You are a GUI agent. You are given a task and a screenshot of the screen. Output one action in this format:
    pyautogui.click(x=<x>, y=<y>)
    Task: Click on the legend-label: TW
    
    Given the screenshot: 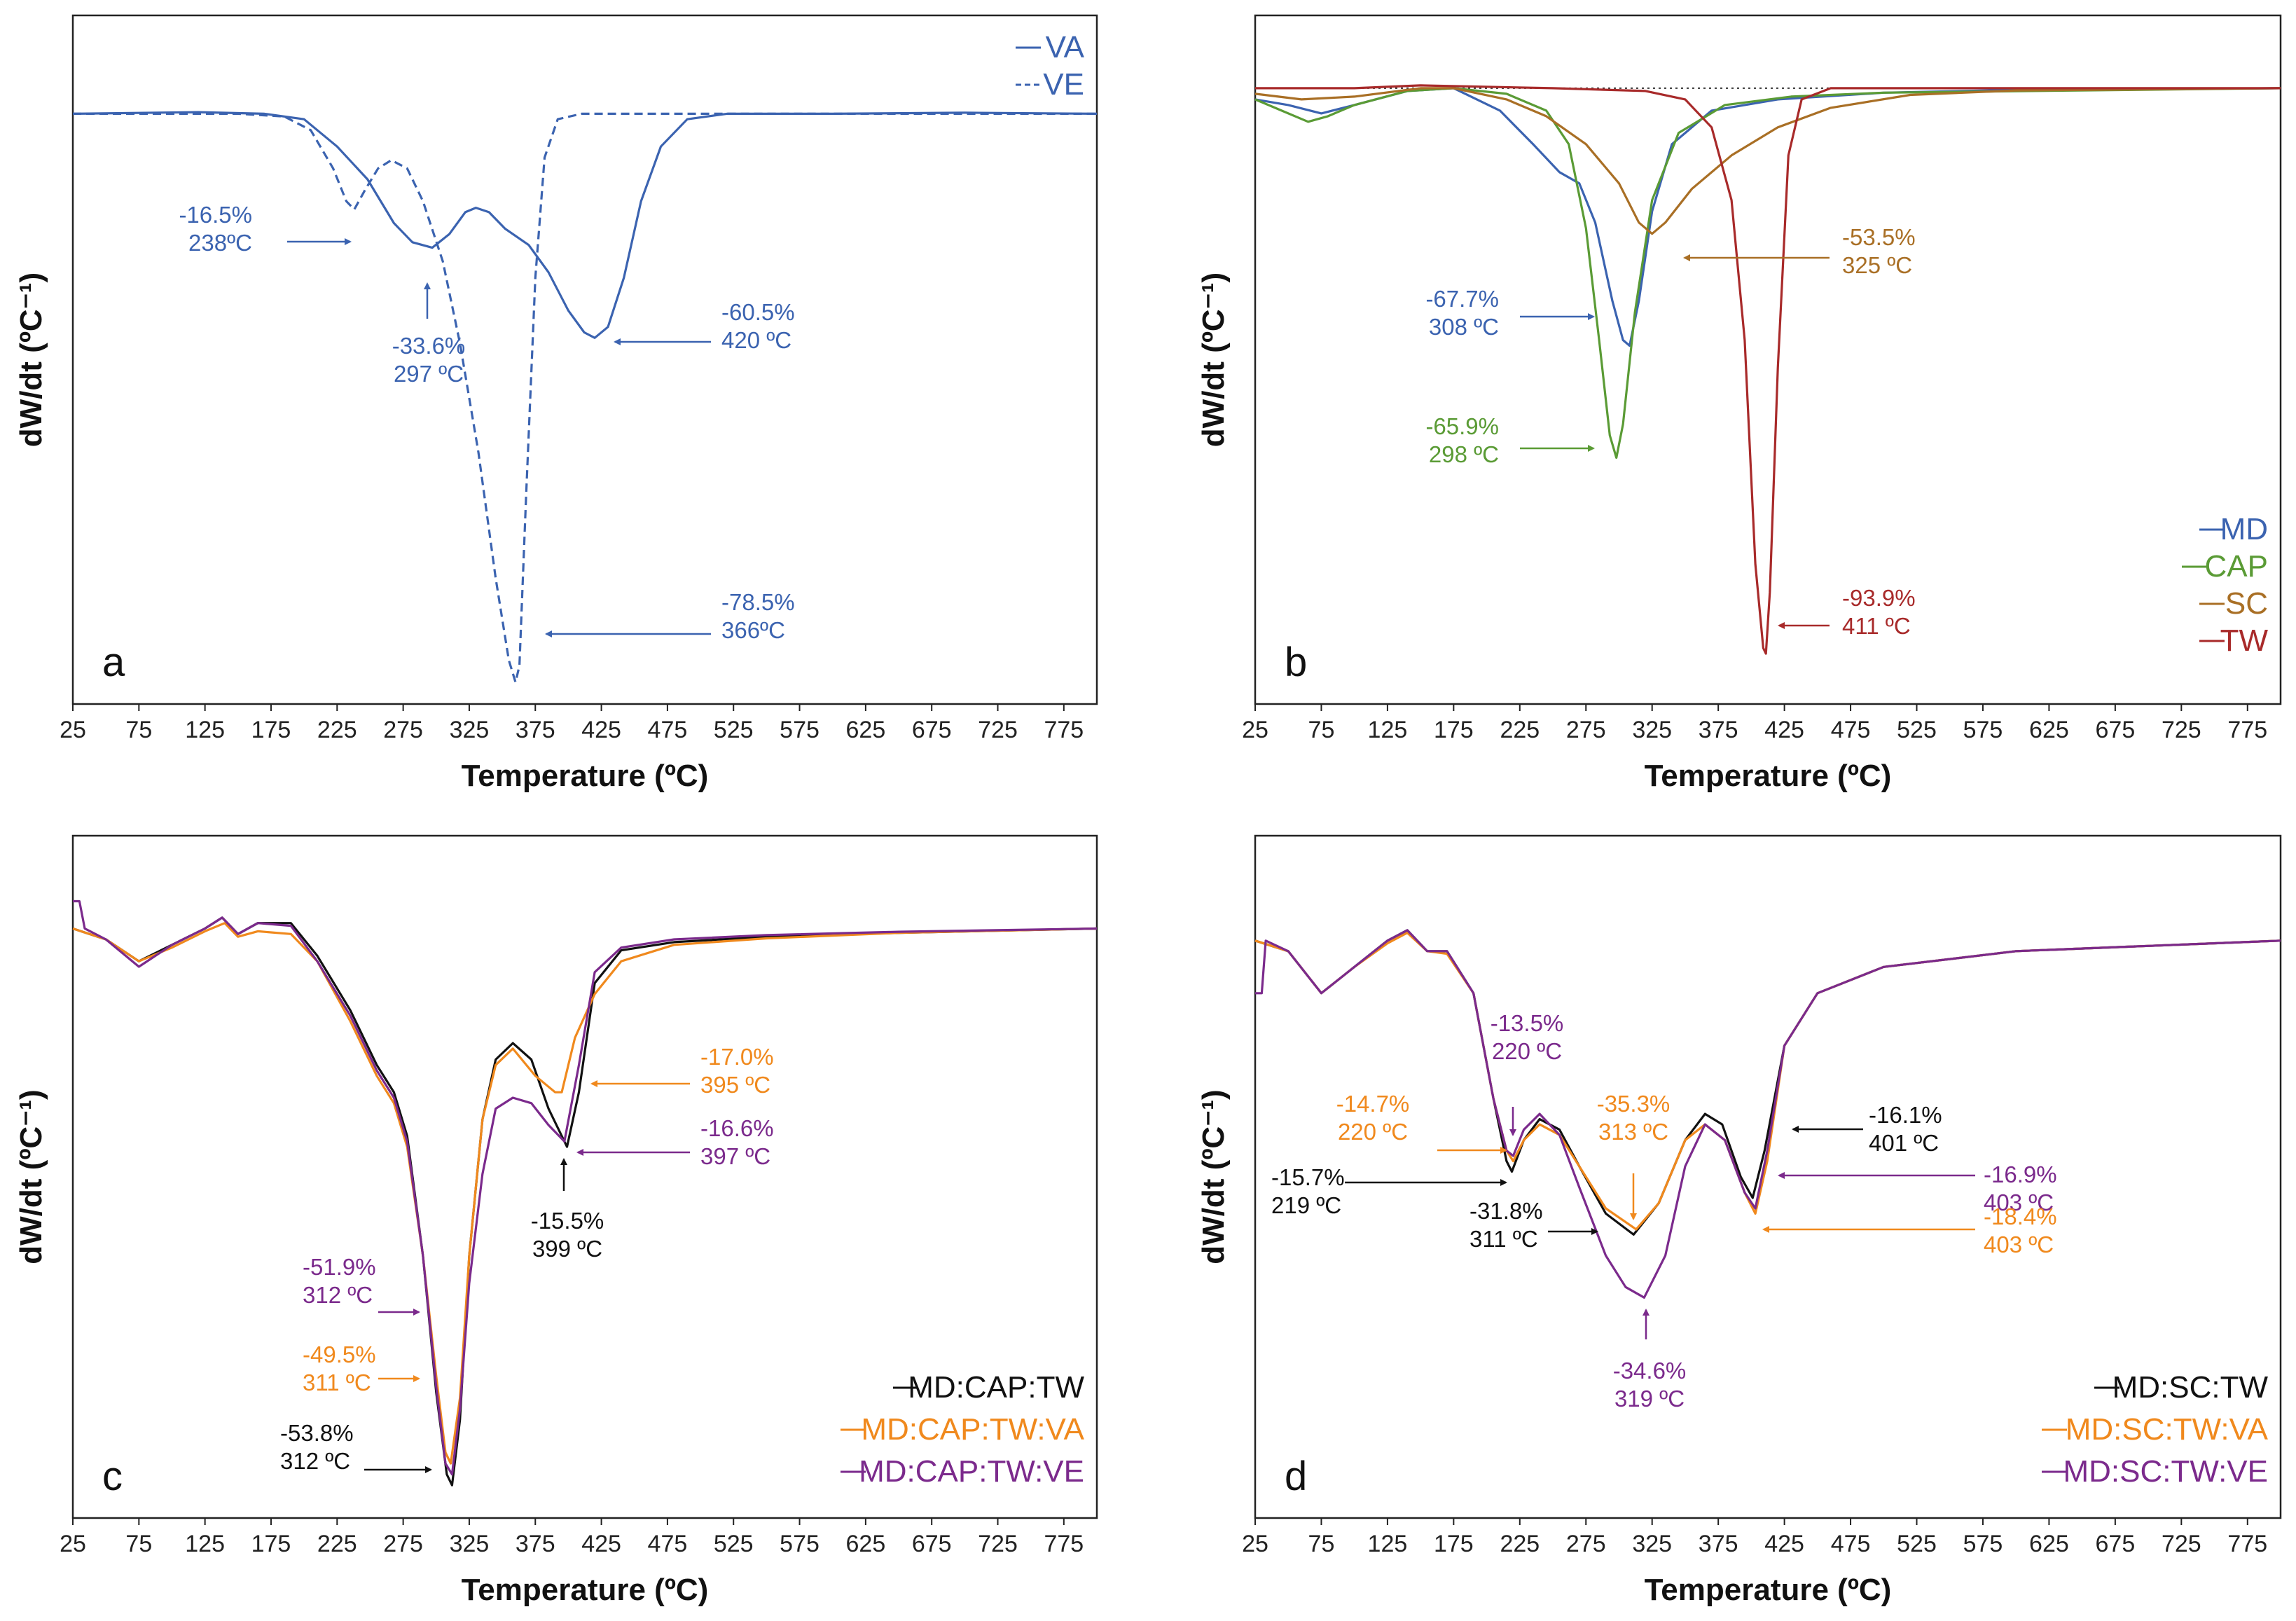 What is the action you would take?
    pyautogui.click(x=2244, y=640)
    